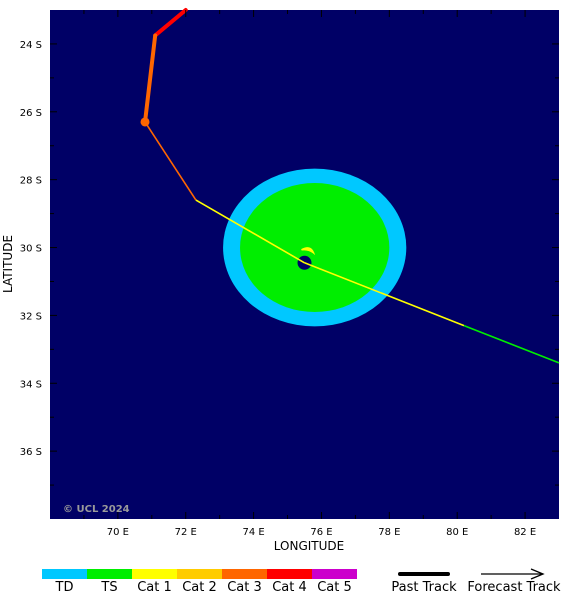 This screenshot has width=580, height=602. Describe the element at coordinates (321, 532) in the screenshot. I see `lon-tick-label: 76 E` at that location.